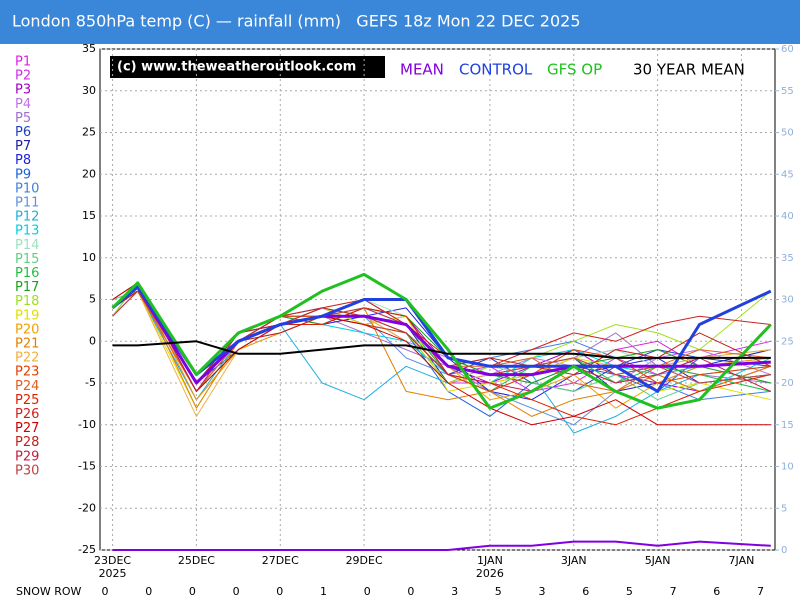 This screenshot has width=800, height=604. What do you see at coordinates (87, 466) in the screenshot?
I see `y-tick-label: -15` at bounding box center [87, 466].